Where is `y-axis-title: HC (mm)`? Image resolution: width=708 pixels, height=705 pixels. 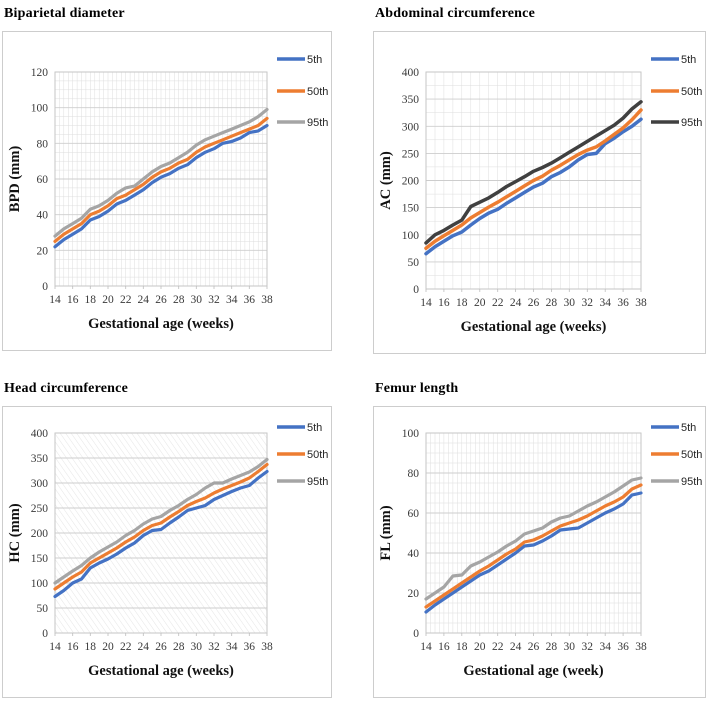 y-axis-title: HC (mm) is located at coordinates (15, 532).